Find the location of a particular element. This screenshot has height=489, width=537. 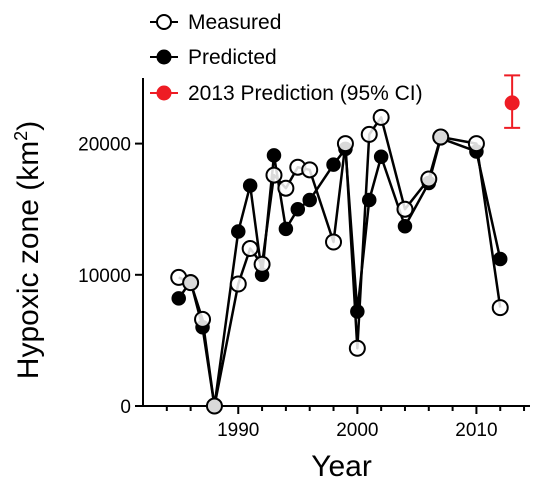

legend-label: 2013 Prediction (95% CI) is located at coordinates (305, 93).